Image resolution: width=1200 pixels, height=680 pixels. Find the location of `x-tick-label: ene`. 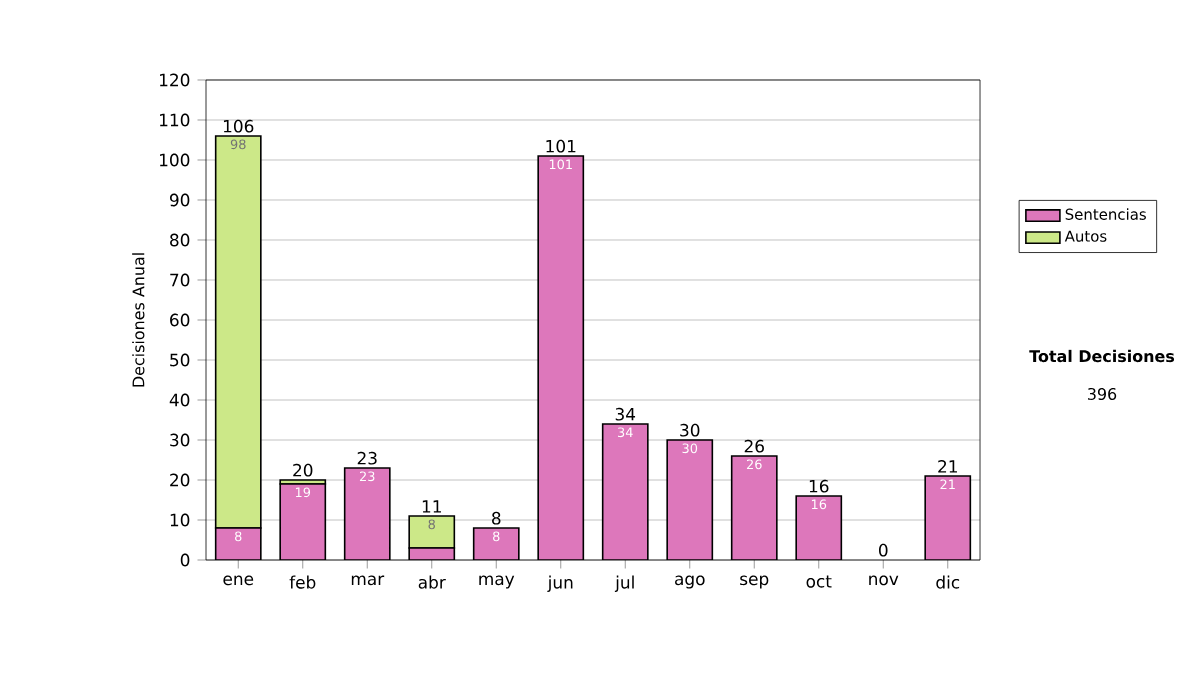

x-tick-label: ene is located at coordinates (238, 580).